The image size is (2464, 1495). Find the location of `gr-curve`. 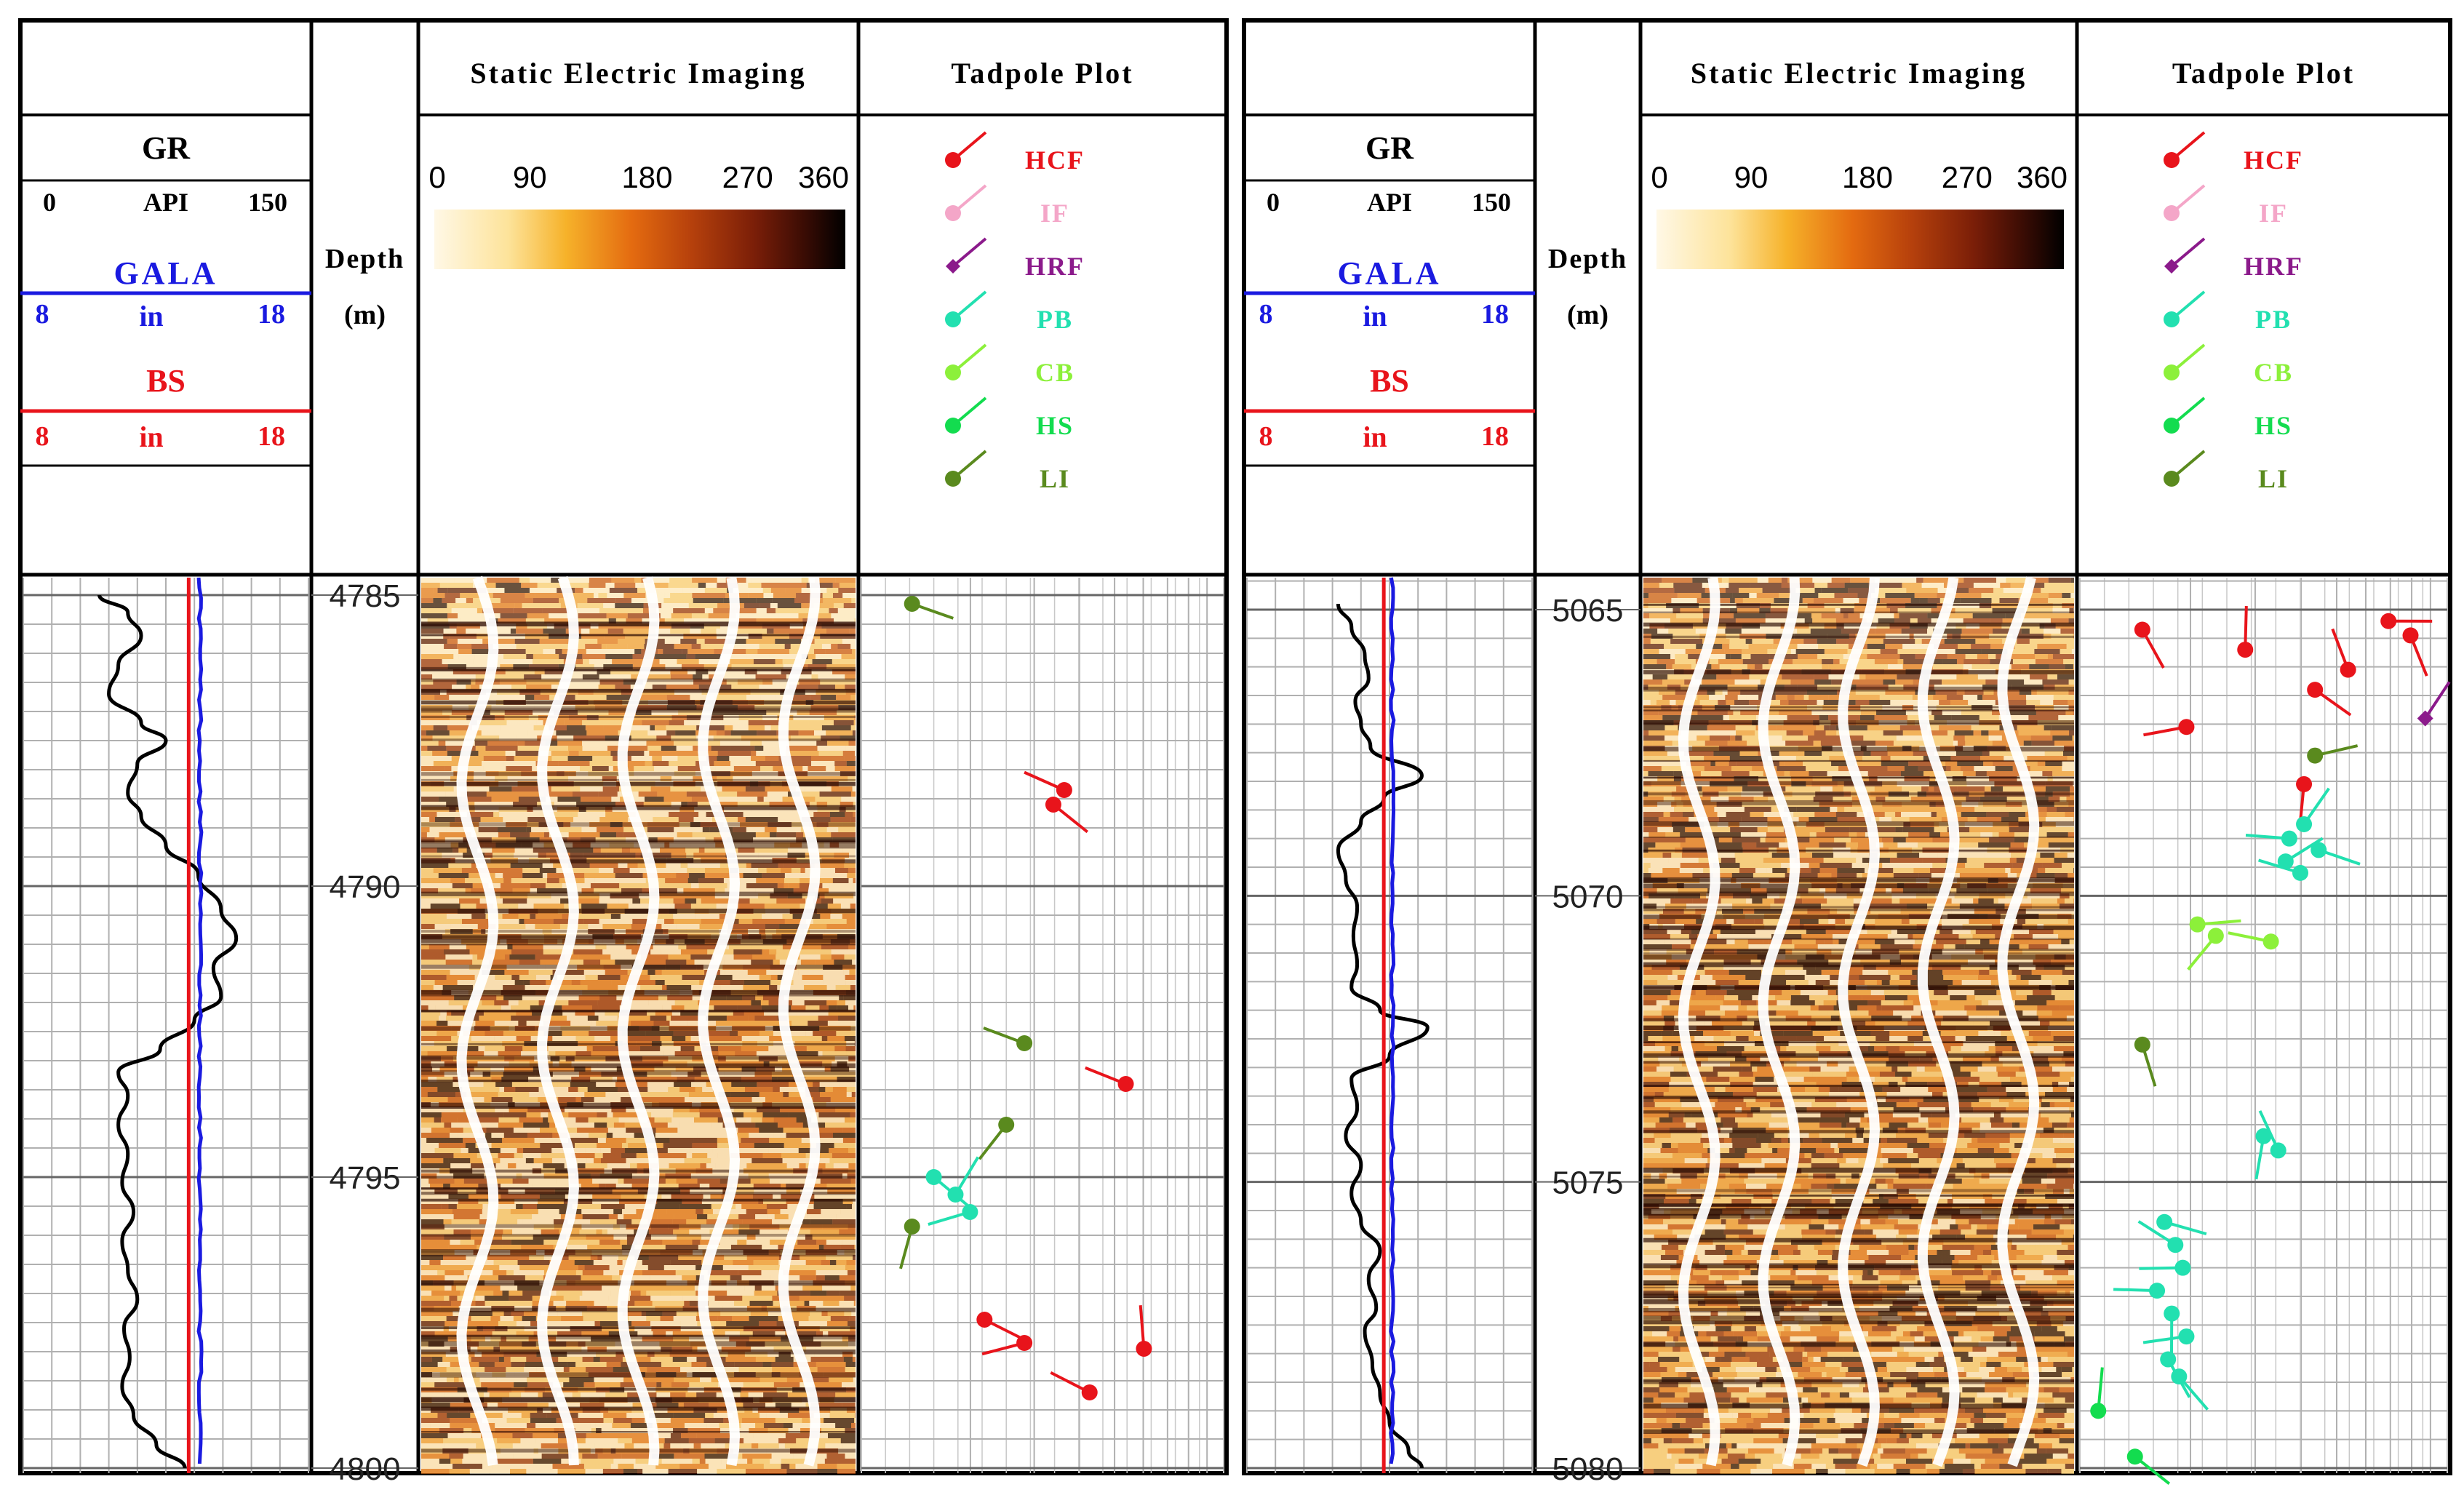

gr-curve is located at coordinates (168, 1031).